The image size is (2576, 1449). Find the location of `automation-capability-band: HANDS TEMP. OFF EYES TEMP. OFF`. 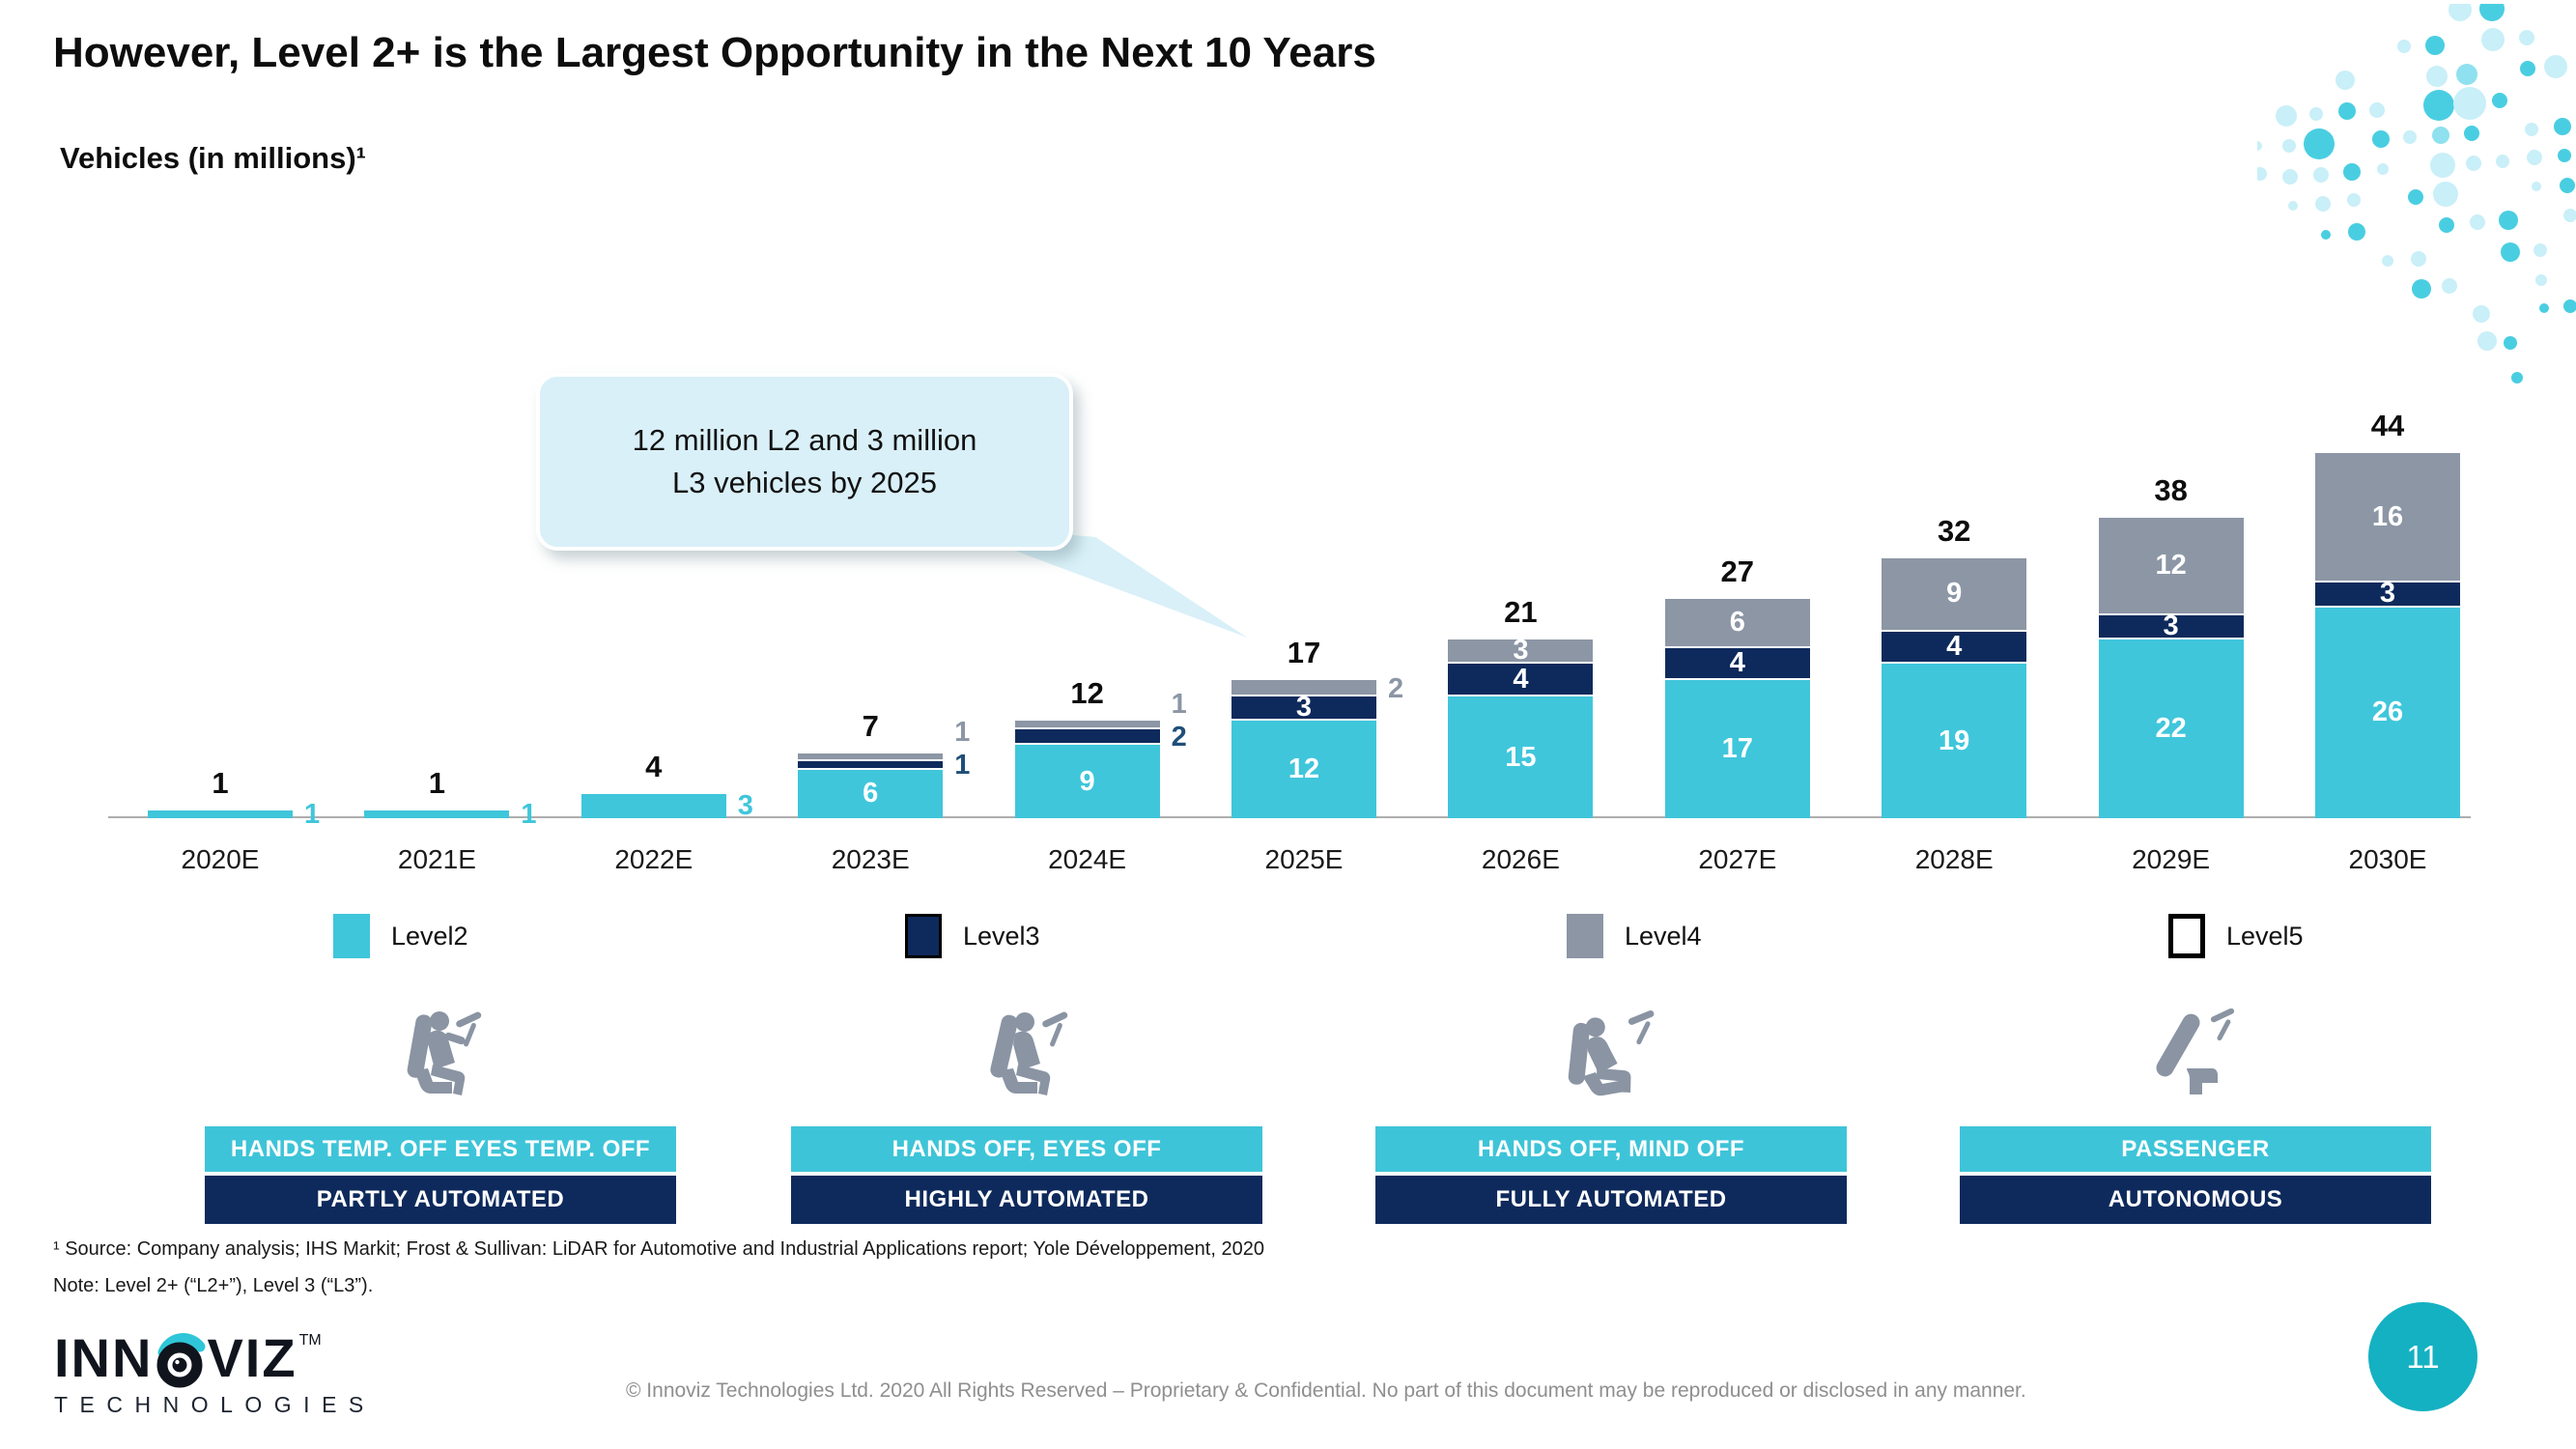

automation-capability-band: HANDS TEMP. OFF EYES TEMP. OFF is located at coordinates (440, 1149).